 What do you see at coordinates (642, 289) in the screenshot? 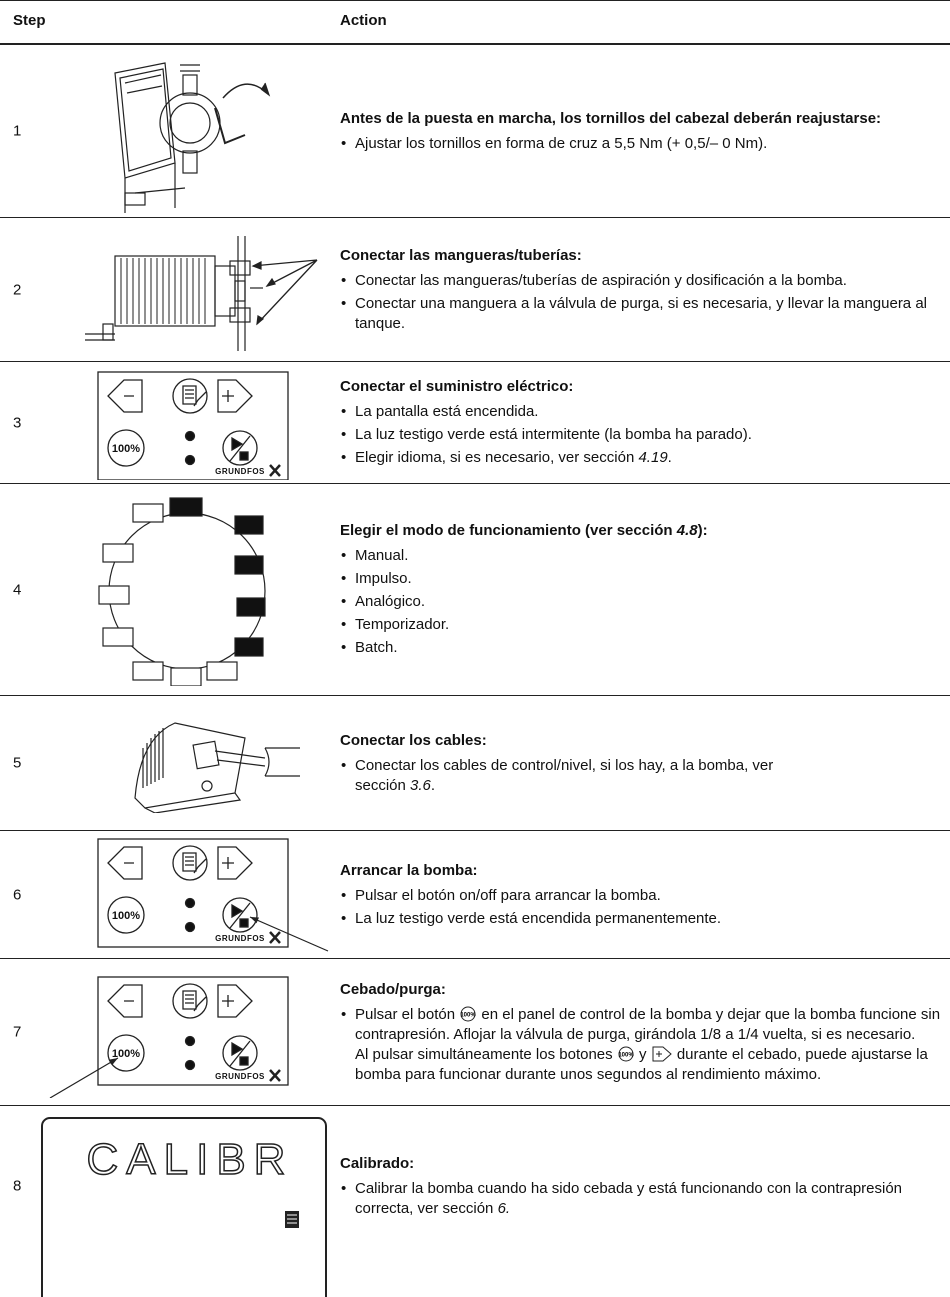
I see `action-cell: Conectar las mangueras/tuberías` at bounding box center [642, 289].